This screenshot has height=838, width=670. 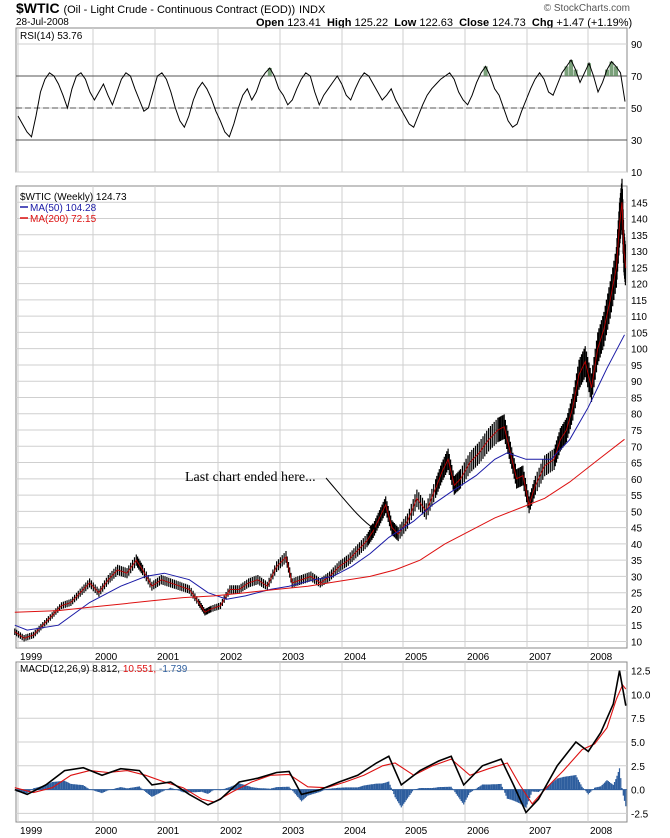 What do you see at coordinates (637, 594) in the screenshot?
I see `price-tick-label: 25` at bounding box center [637, 594].